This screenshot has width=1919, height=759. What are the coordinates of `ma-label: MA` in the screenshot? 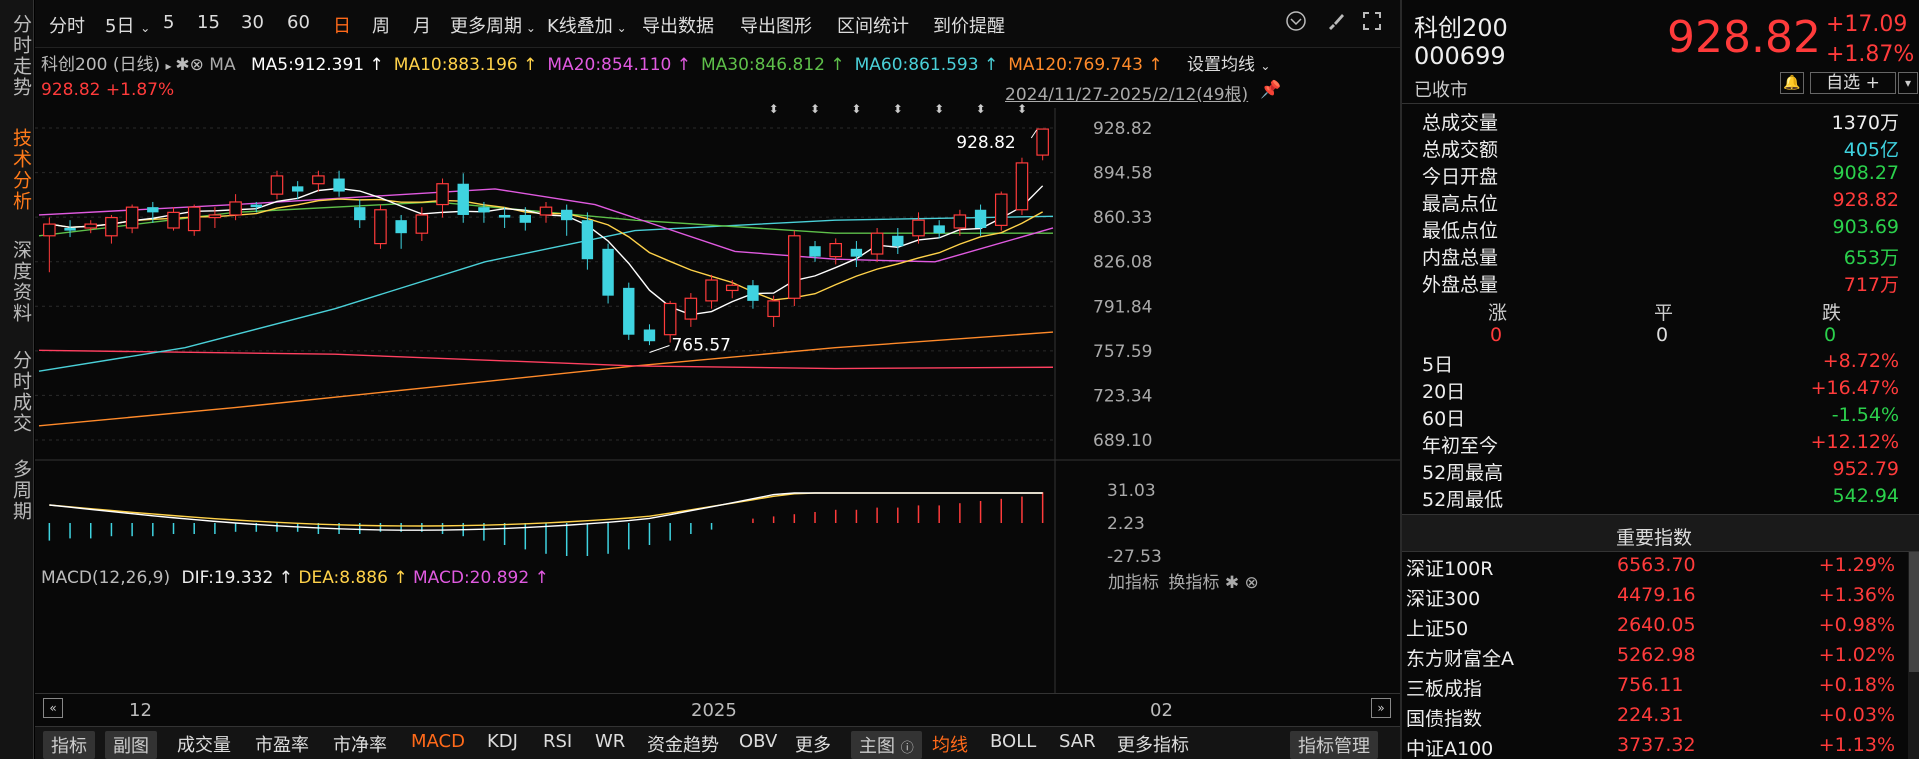 It's located at (222, 65).